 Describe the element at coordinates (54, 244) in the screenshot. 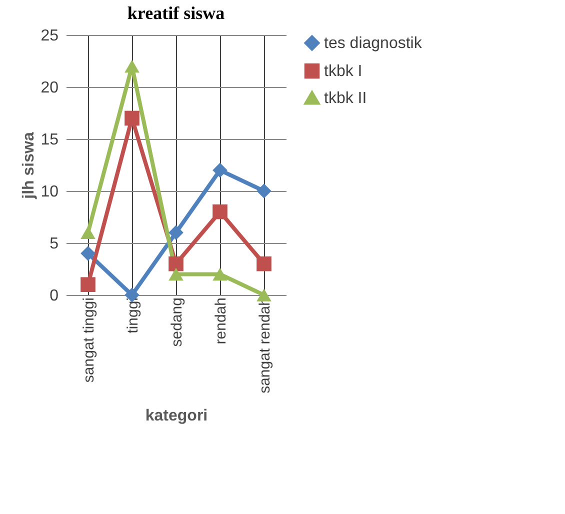

I see `y-tick-label: 5` at that location.